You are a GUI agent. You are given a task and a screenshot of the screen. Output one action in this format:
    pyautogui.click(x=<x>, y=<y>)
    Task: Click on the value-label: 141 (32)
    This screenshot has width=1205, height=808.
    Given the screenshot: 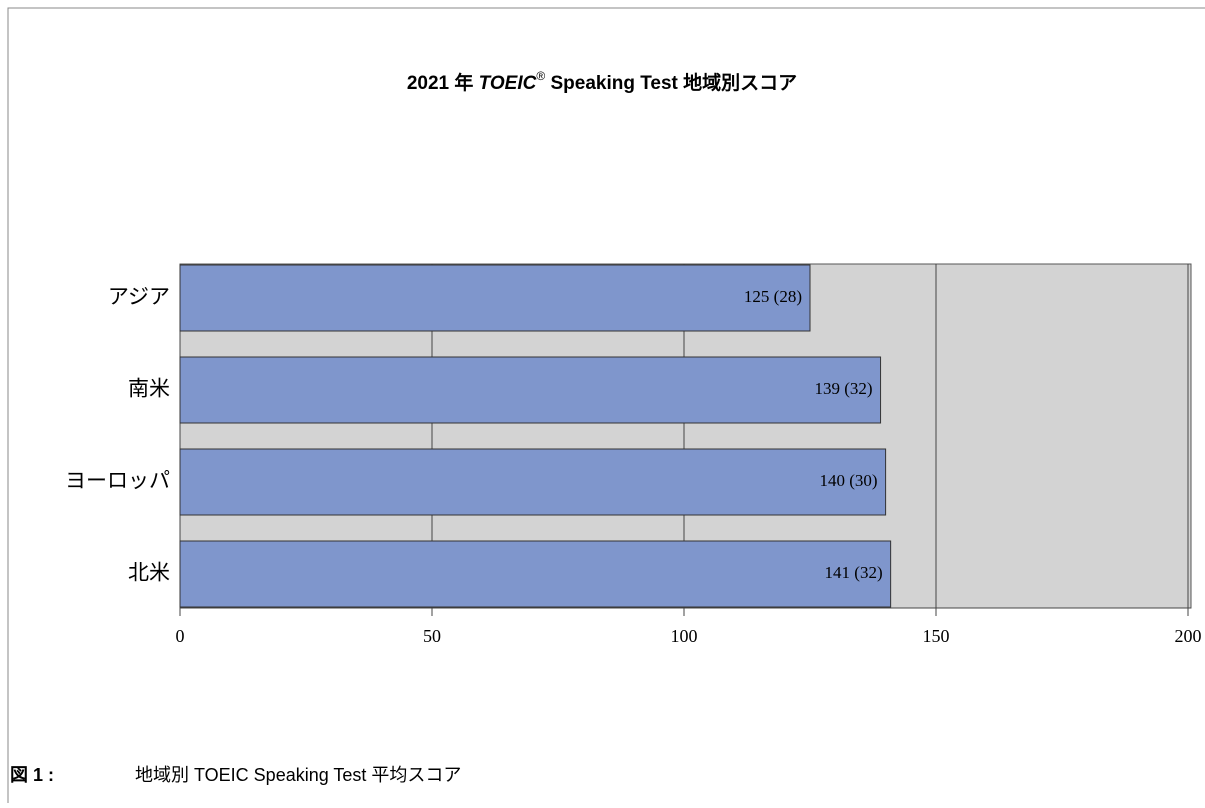 What is the action you would take?
    pyautogui.click(x=854, y=572)
    